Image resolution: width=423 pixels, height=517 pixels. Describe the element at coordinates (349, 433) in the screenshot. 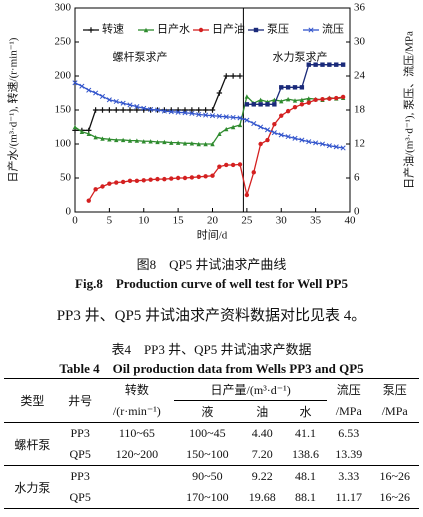

I see `cell: 6.53` at that location.